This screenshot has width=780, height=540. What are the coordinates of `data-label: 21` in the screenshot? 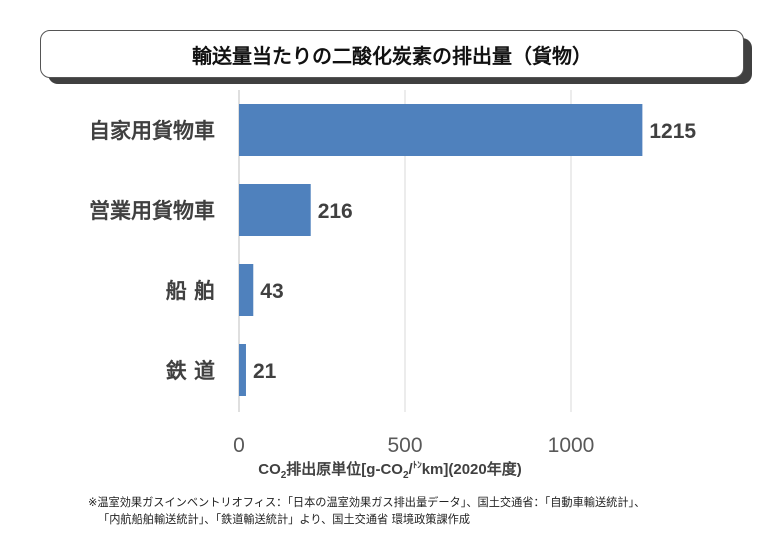 It's located at (265, 371).